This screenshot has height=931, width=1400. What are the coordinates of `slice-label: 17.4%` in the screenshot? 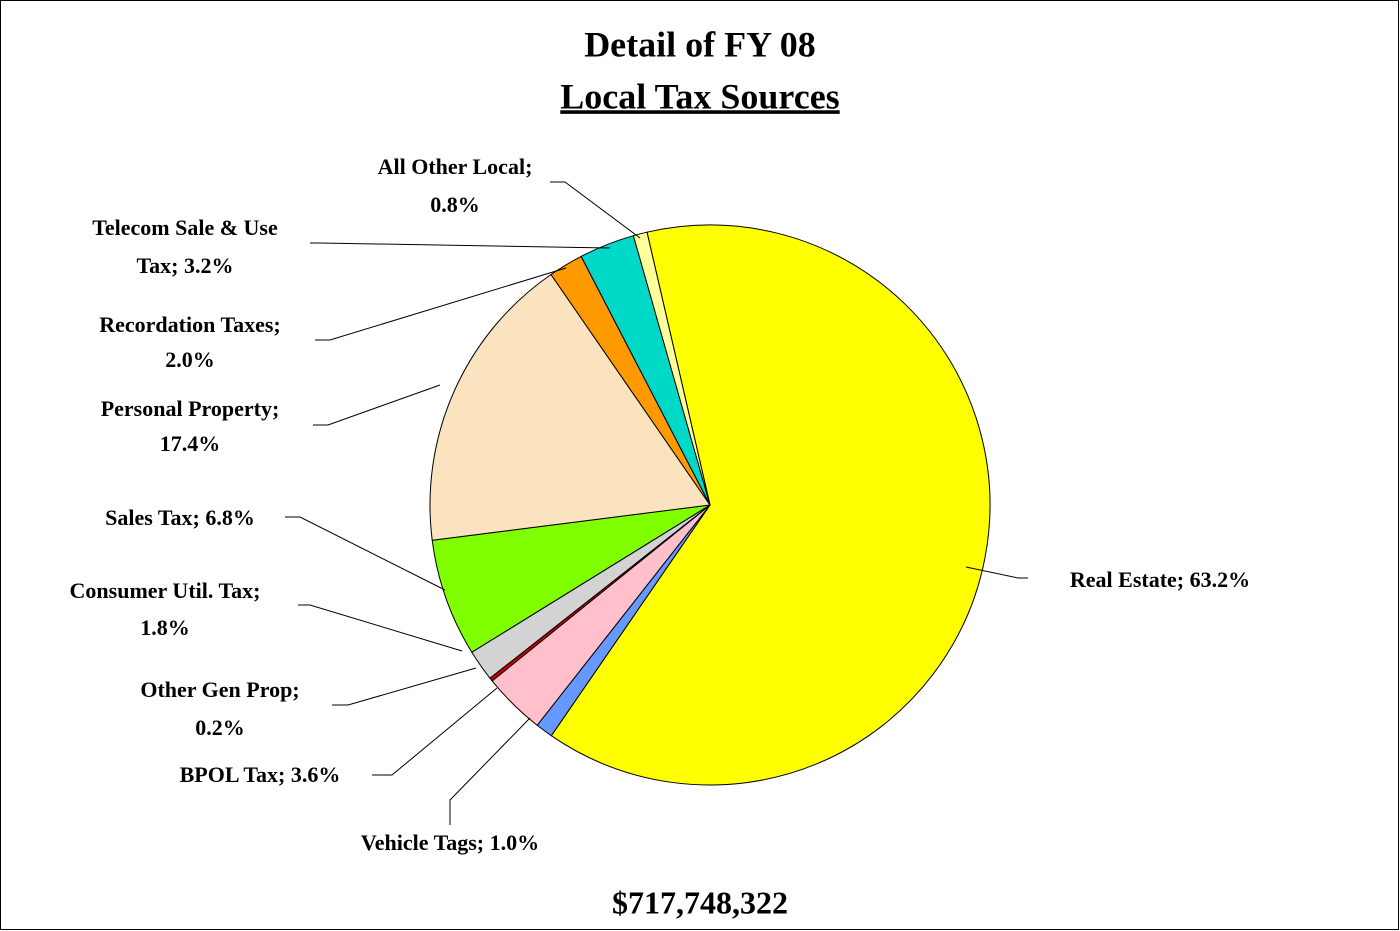 It's located at (190, 443).